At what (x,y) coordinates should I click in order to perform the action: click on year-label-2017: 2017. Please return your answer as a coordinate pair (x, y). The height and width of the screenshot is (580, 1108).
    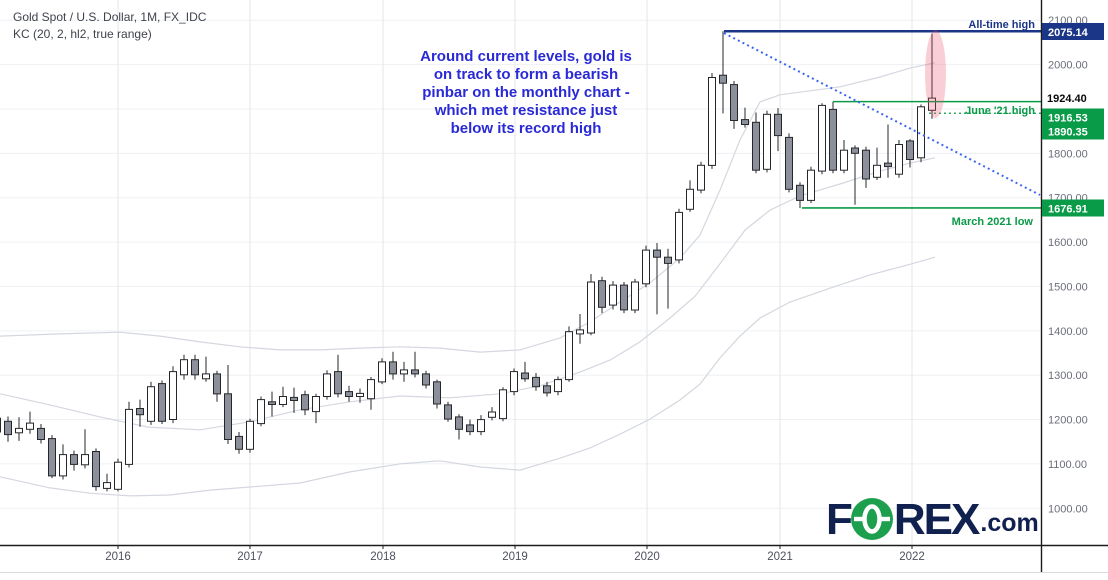
    Looking at the image, I should click on (250, 557).